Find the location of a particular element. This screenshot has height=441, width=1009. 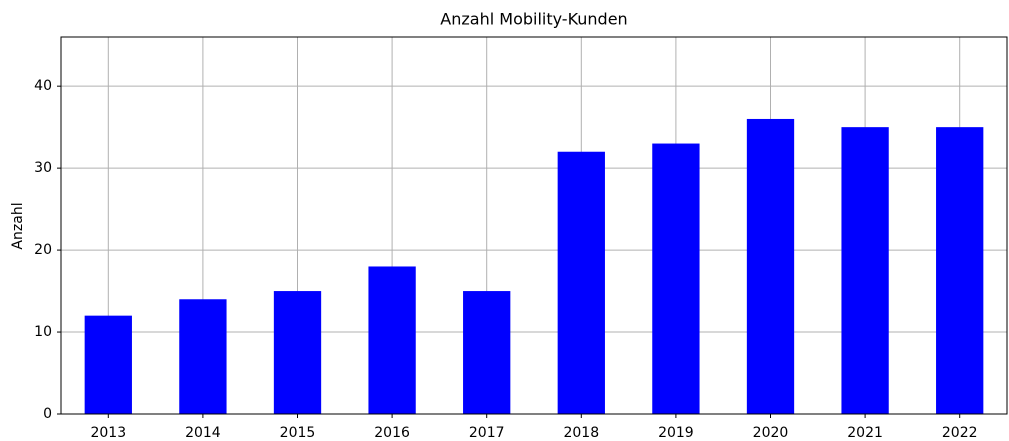

x-tick-label: 2016 is located at coordinates (392, 433).